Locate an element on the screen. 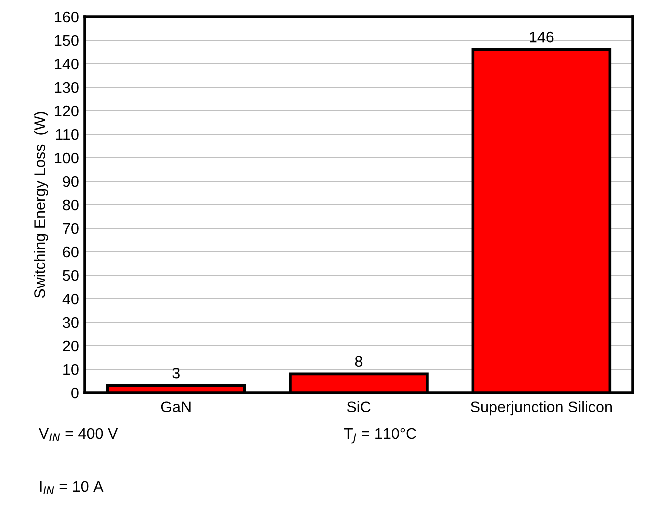 Image resolution: width=649 pixels, height=529 pixels. y-tick-label: 70 is located at coordinates (71, 228).